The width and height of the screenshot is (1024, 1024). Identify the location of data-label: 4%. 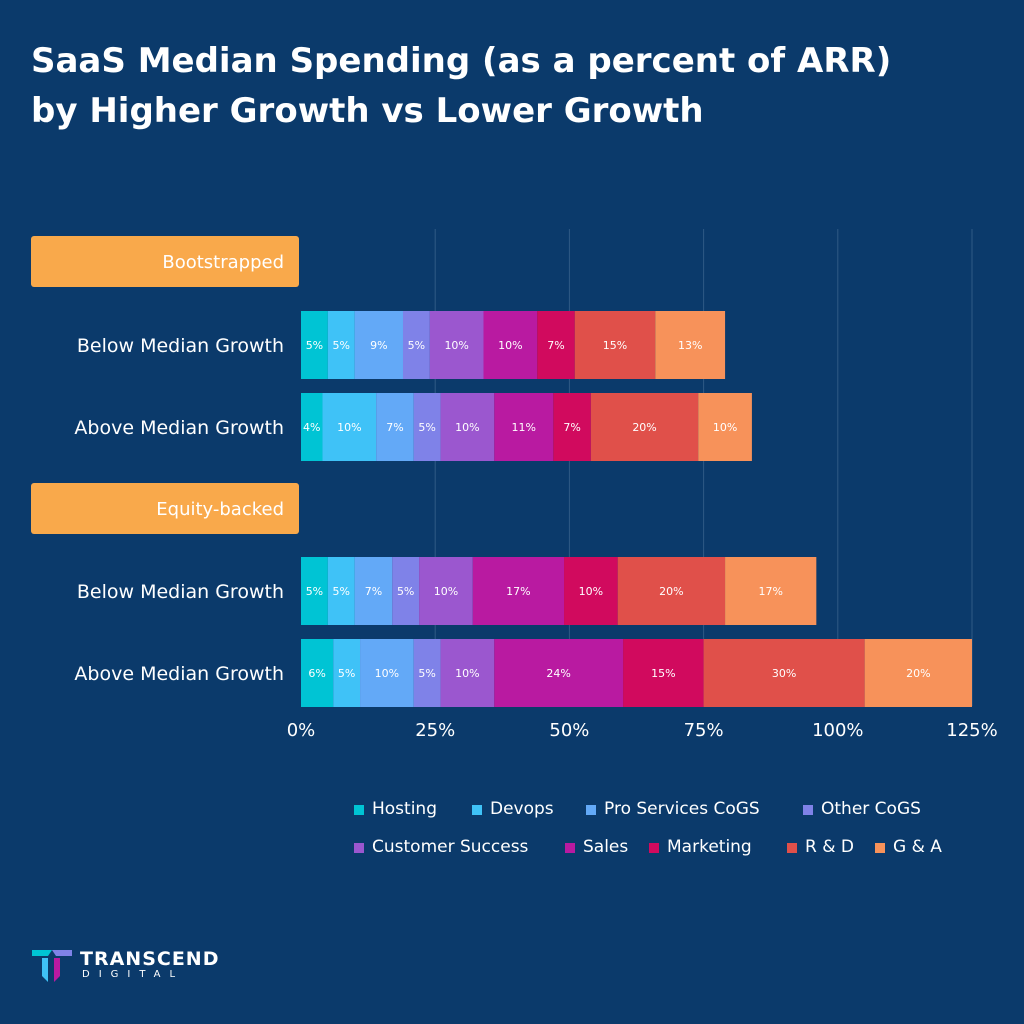
(311, 427).